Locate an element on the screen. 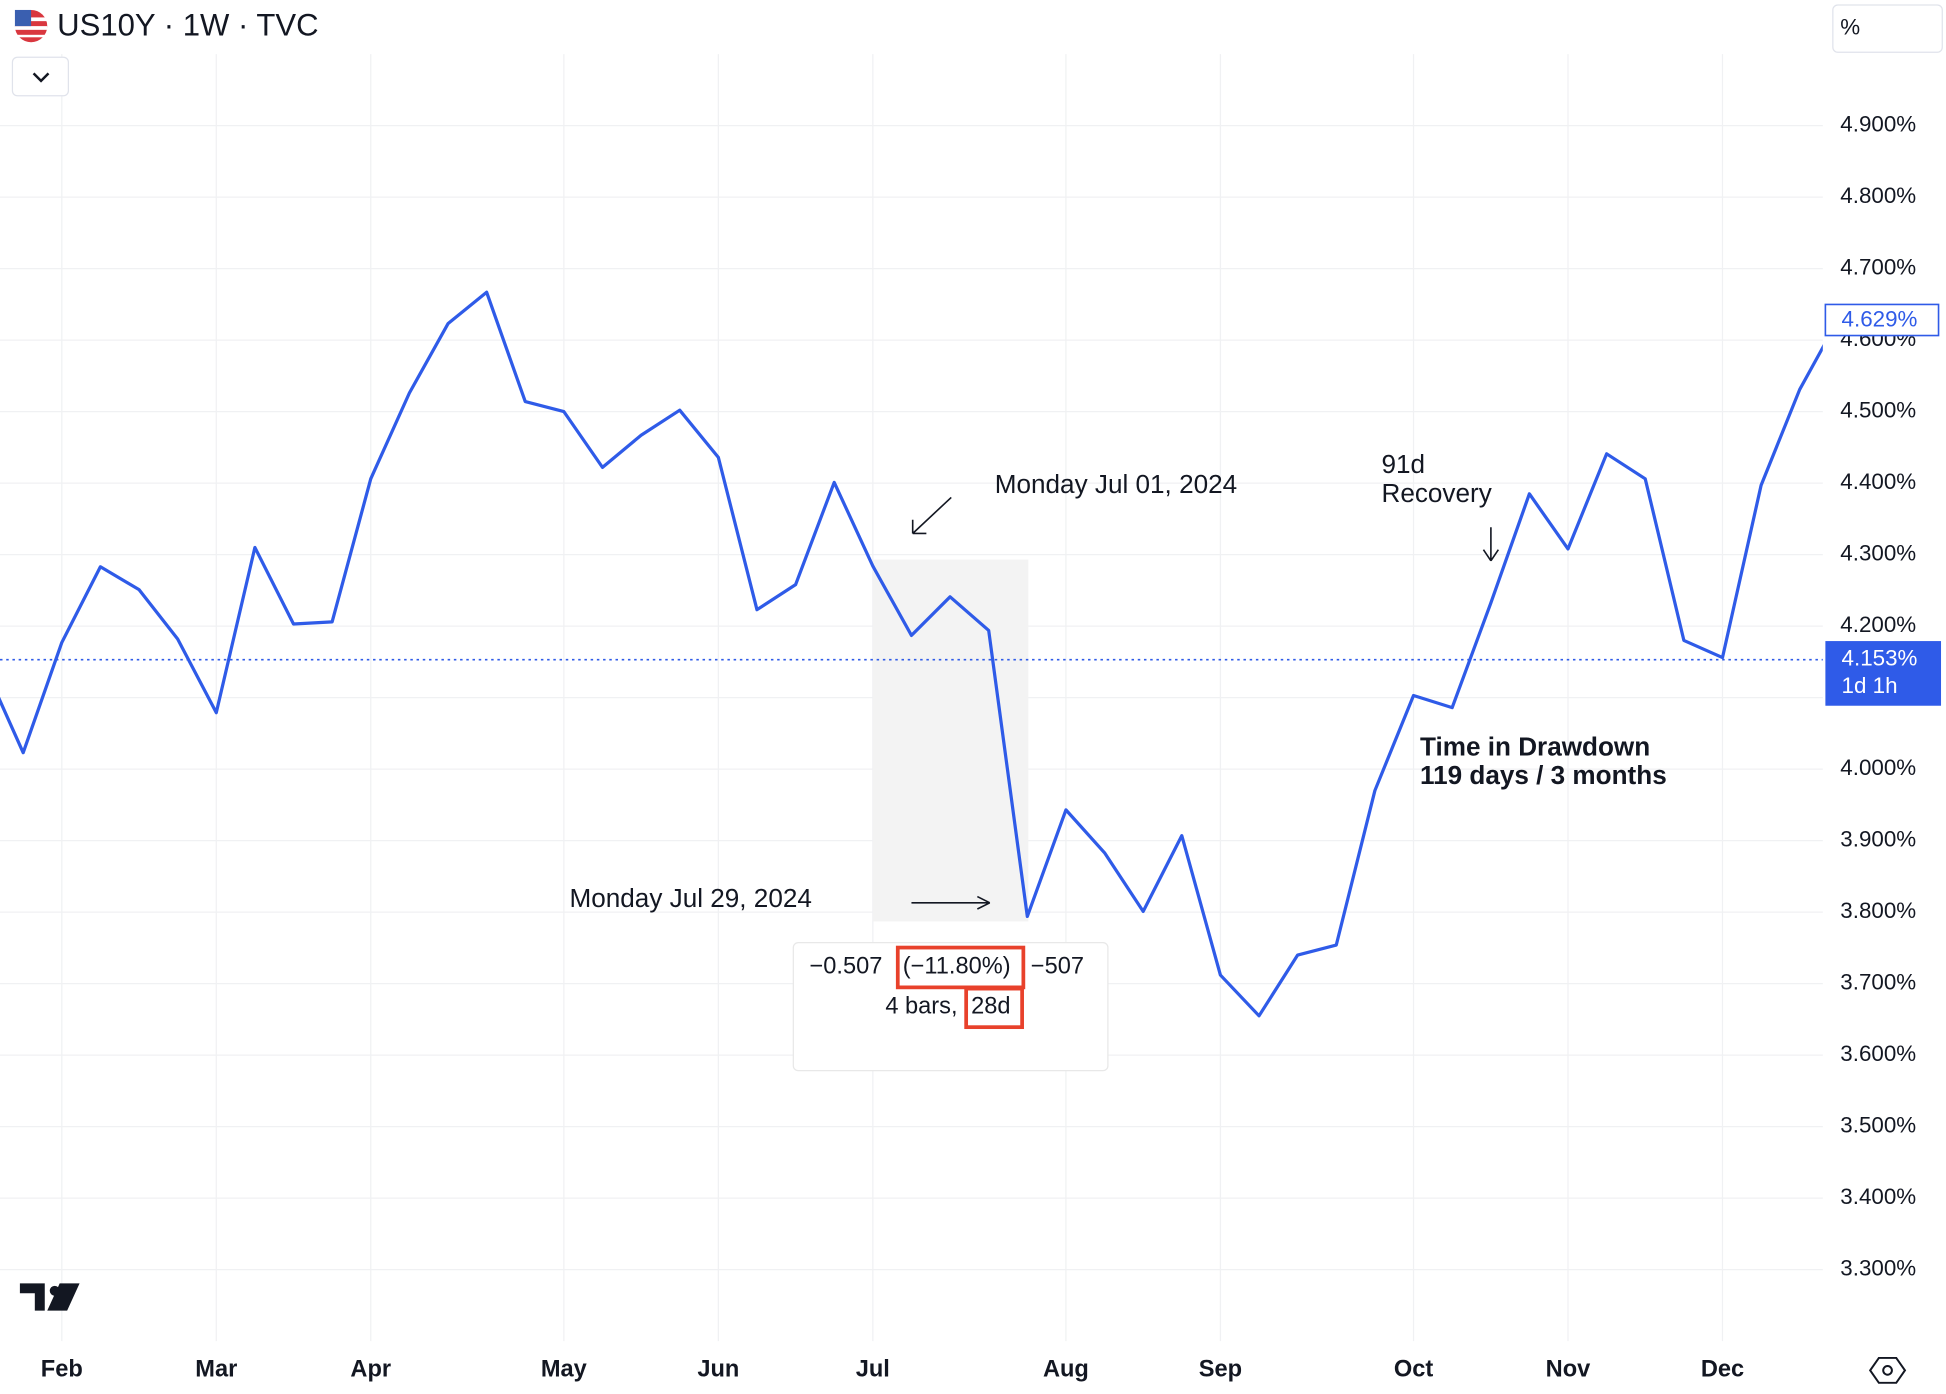  y-tick-label: 4.800% is located at coordinates (1878, 195).